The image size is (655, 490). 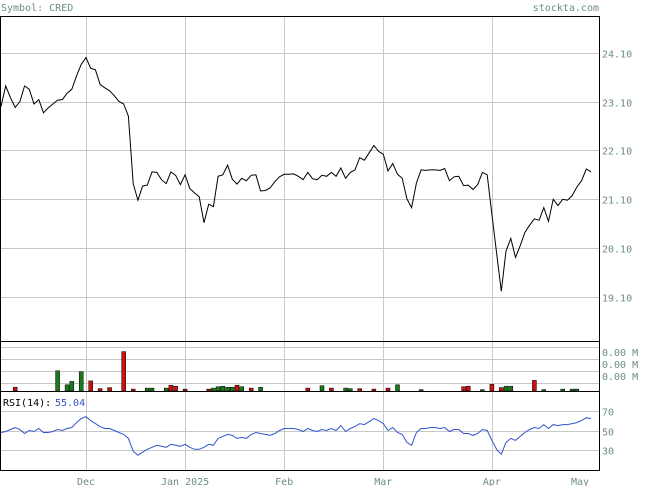 What do you see at coordinates (70, 403) in the screenshot?
I see `rsi-value: 55.04` at bounding box center [70, 403].